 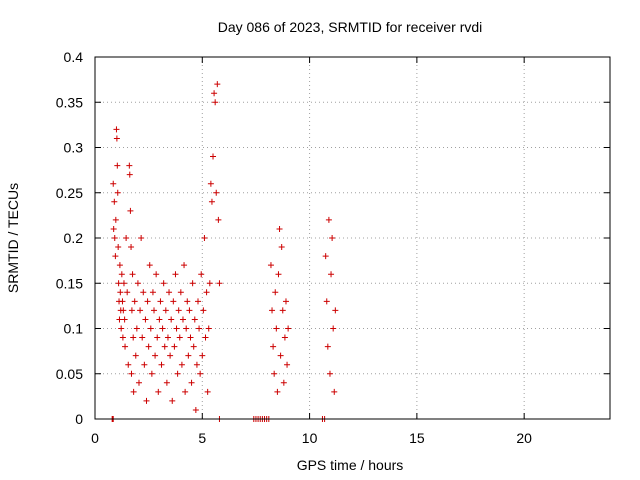 I want to click on x-tick-label: 5, so click(x=202, y=438).